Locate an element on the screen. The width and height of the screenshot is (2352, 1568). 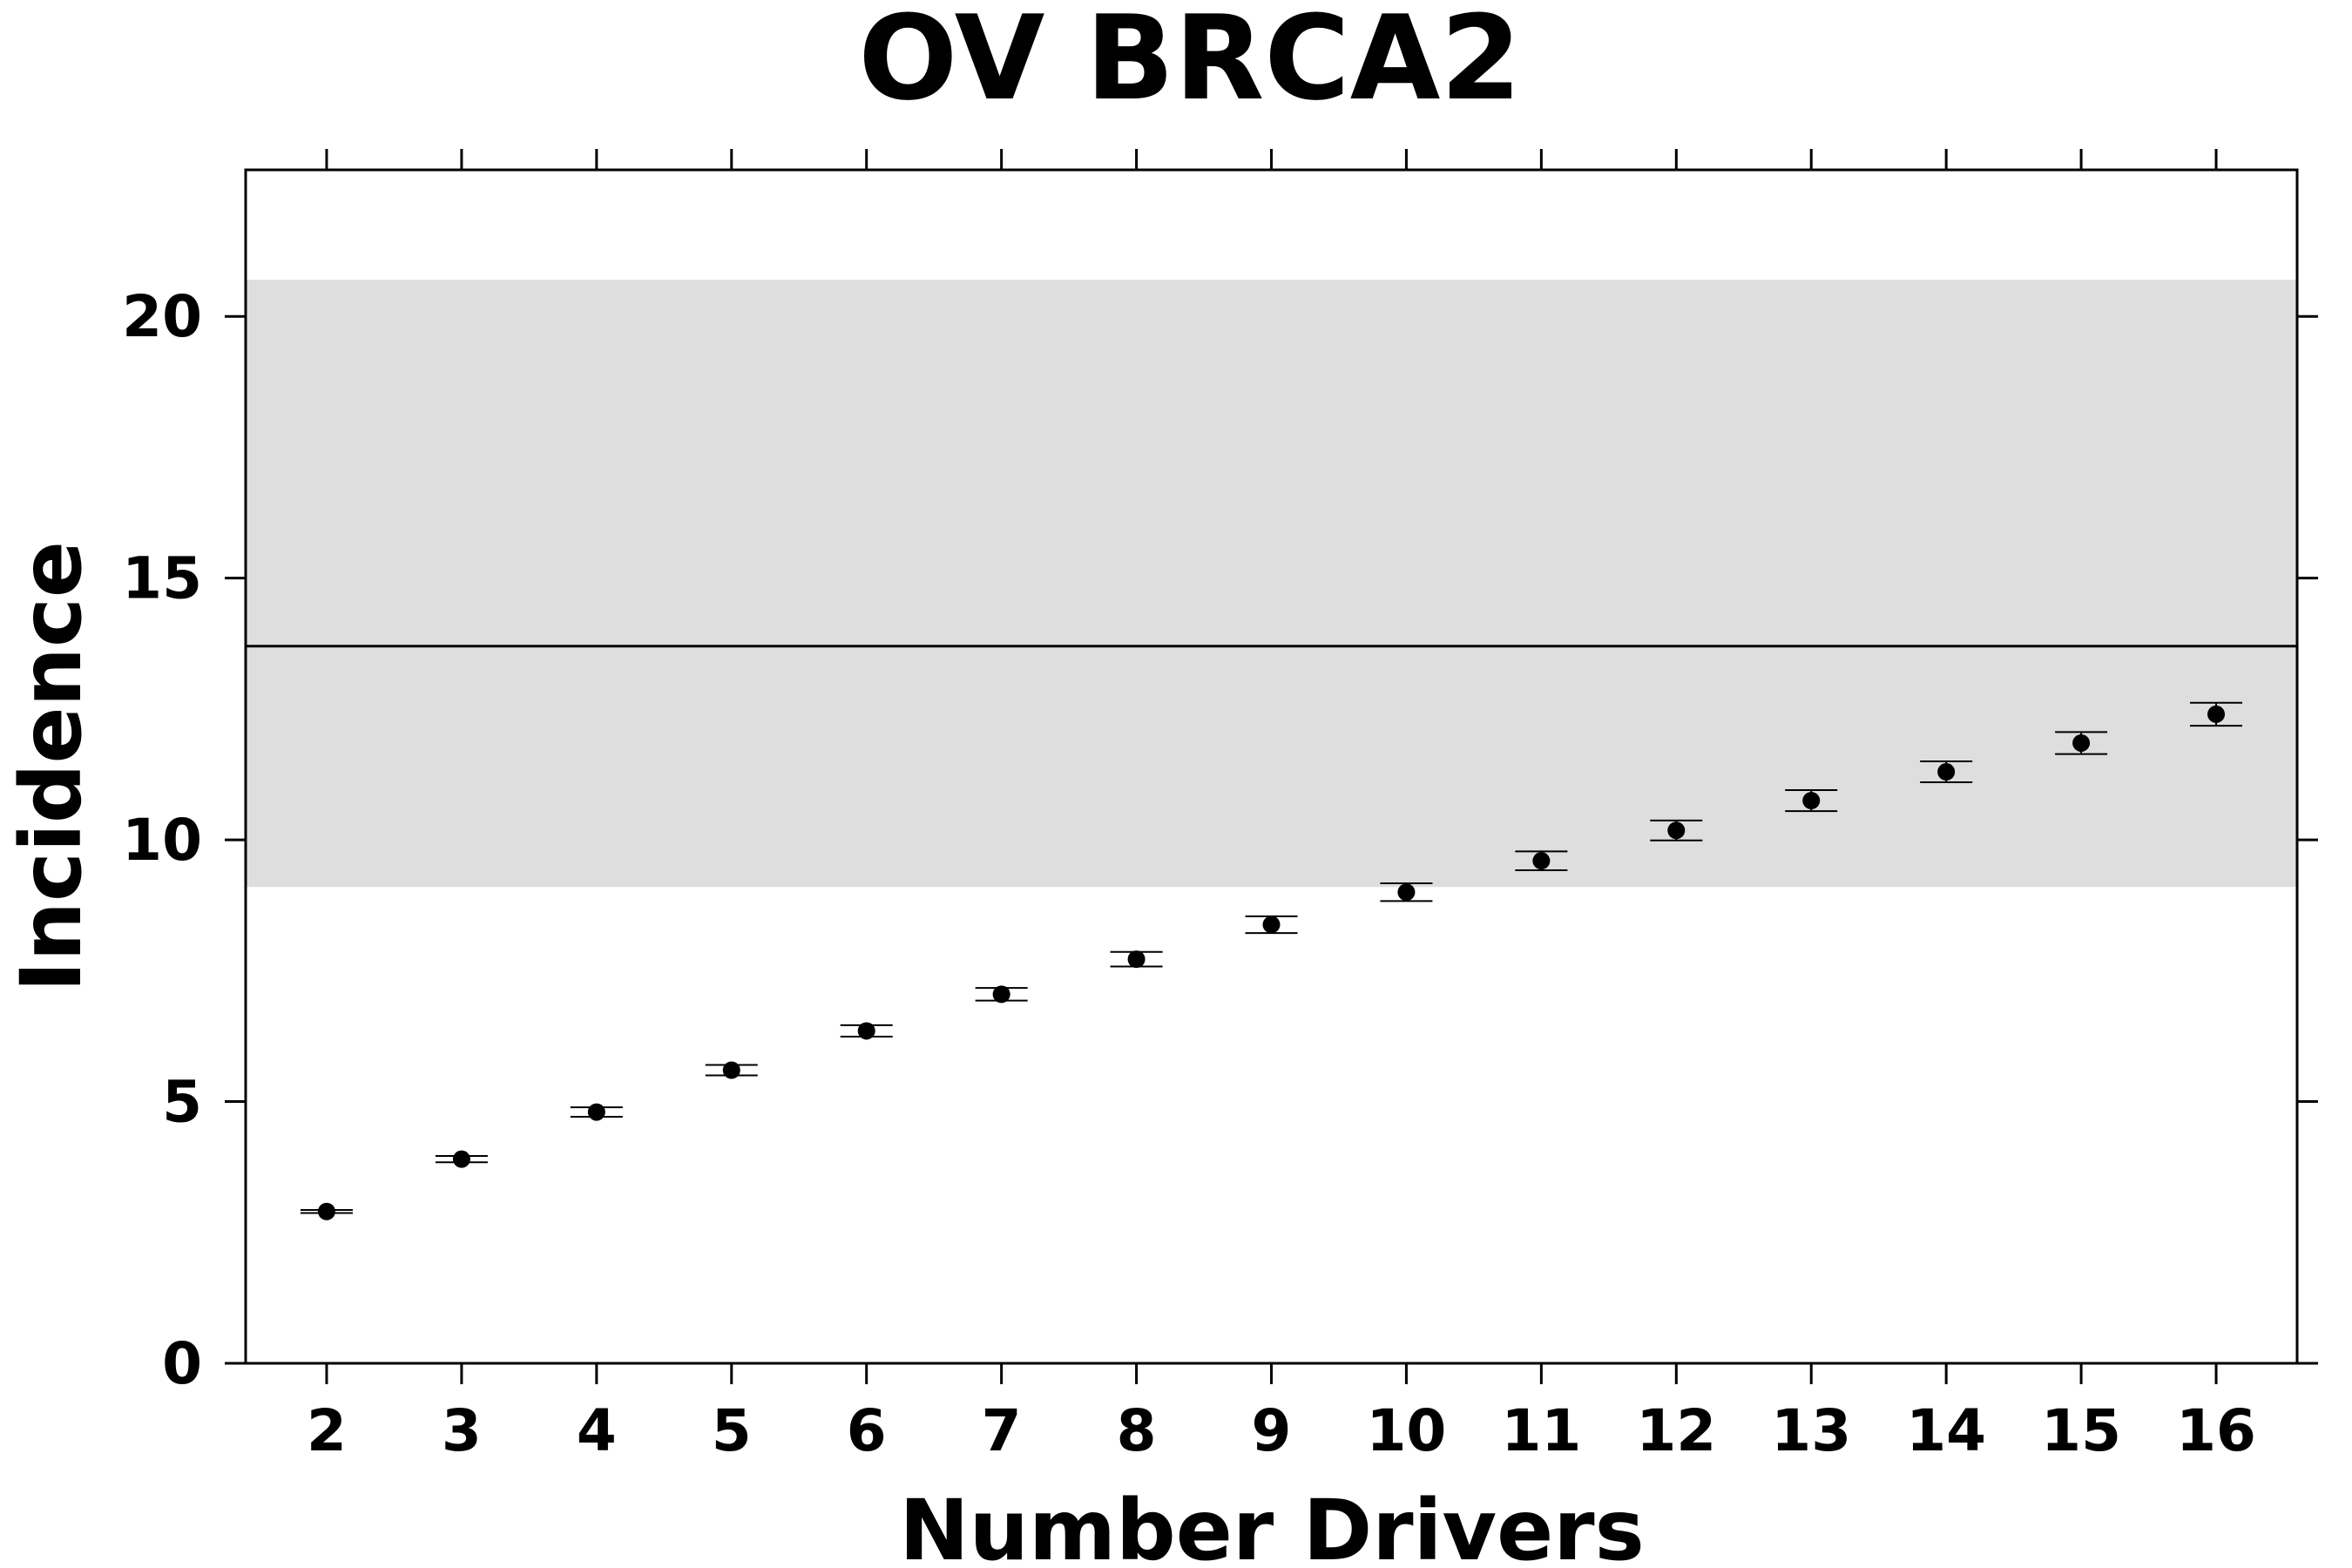
x-tick-label: 4 is located at coordinates (597, 1430).